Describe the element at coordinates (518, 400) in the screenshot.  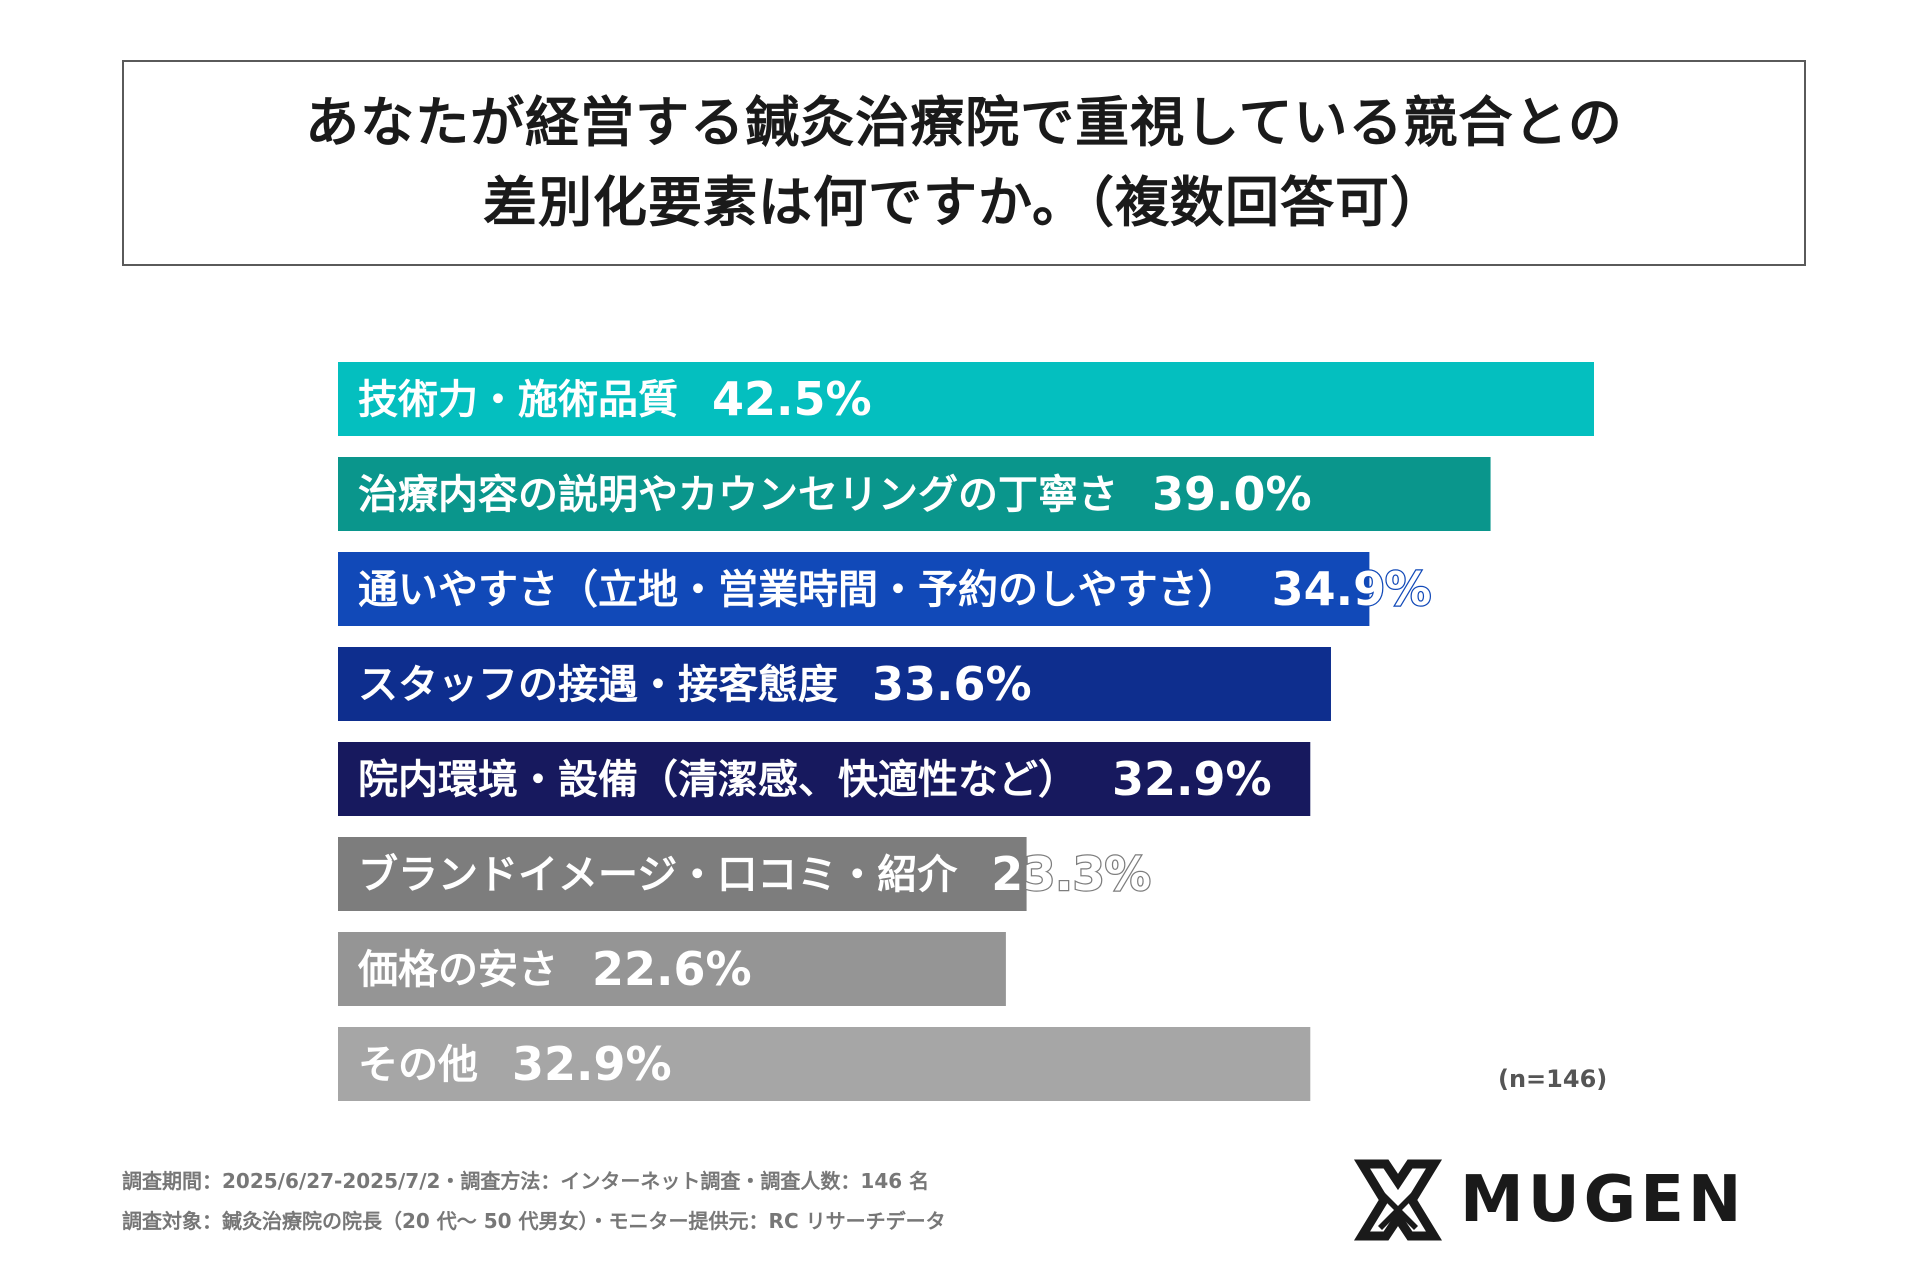
I see `bar-label-1: 技術力・施術品質` at that location.